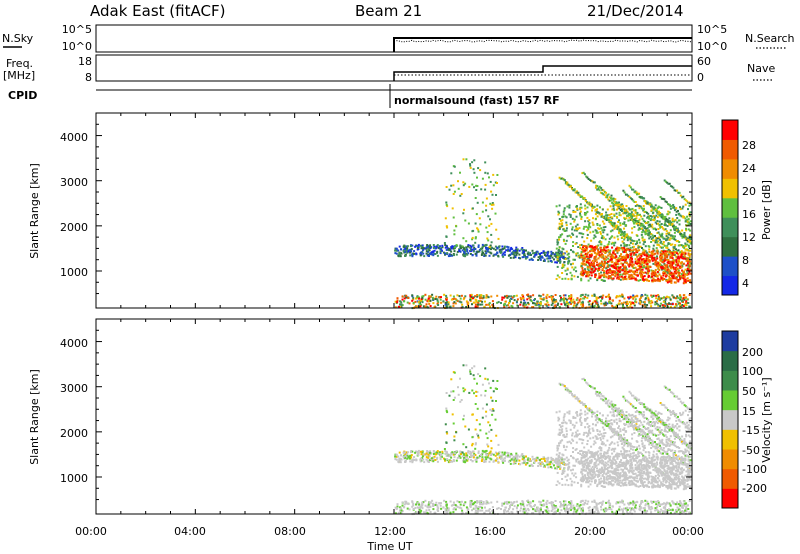 This screenshot has height=554, width=800. I want to click on nsky-left-tick-bottom: 10^0, so click(77, 46).